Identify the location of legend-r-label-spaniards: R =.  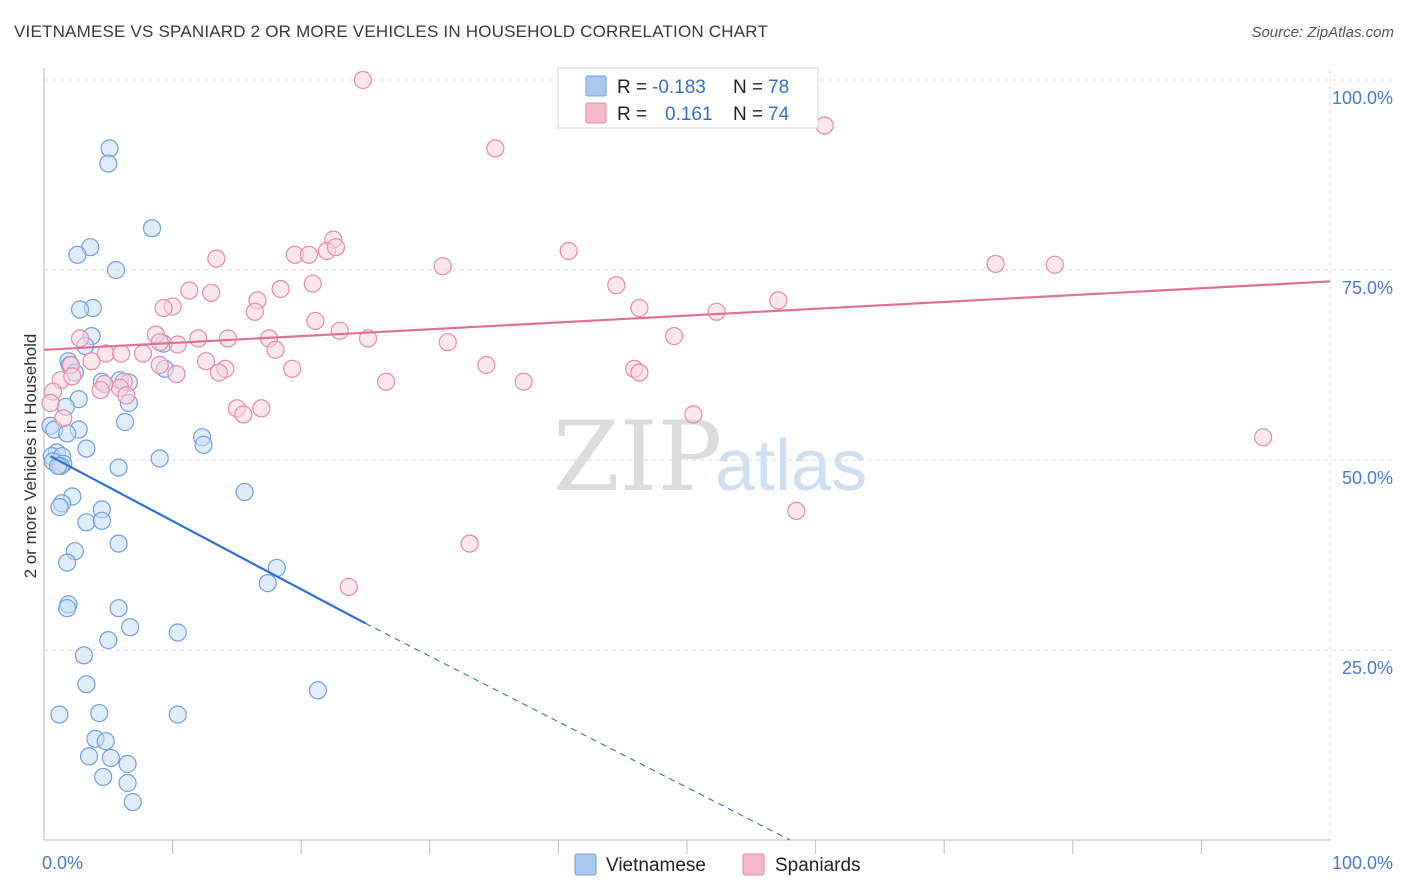
(632, 114).